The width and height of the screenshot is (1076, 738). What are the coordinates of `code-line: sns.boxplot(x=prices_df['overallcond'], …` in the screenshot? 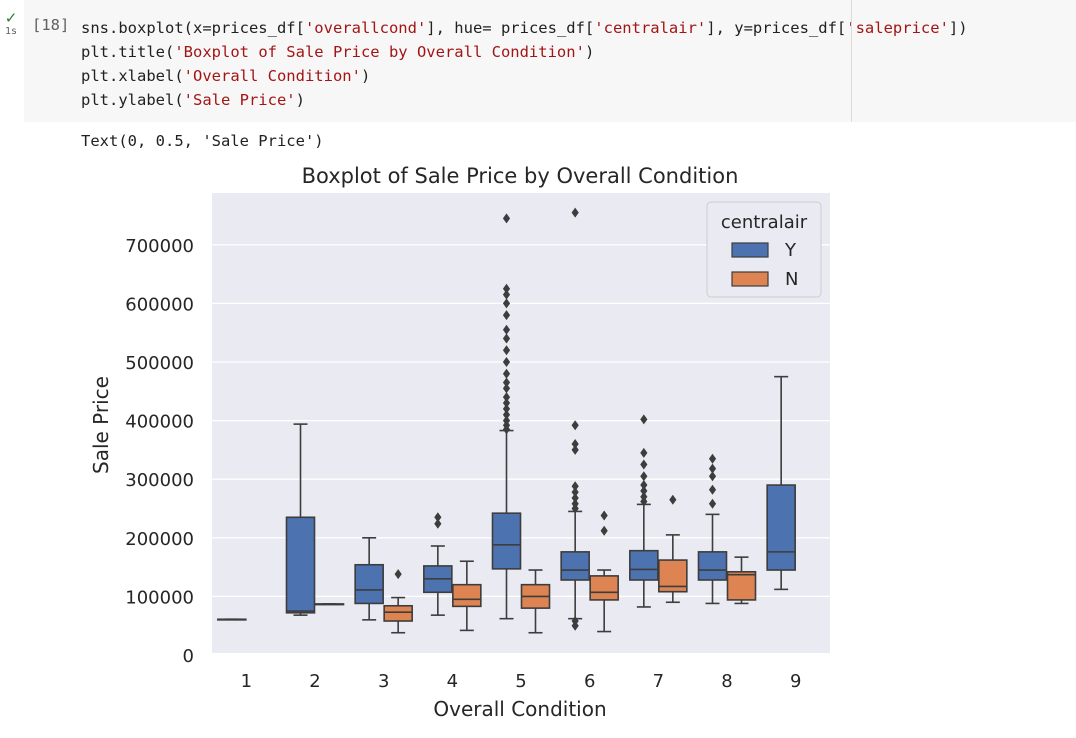 It's located at (524, 28).